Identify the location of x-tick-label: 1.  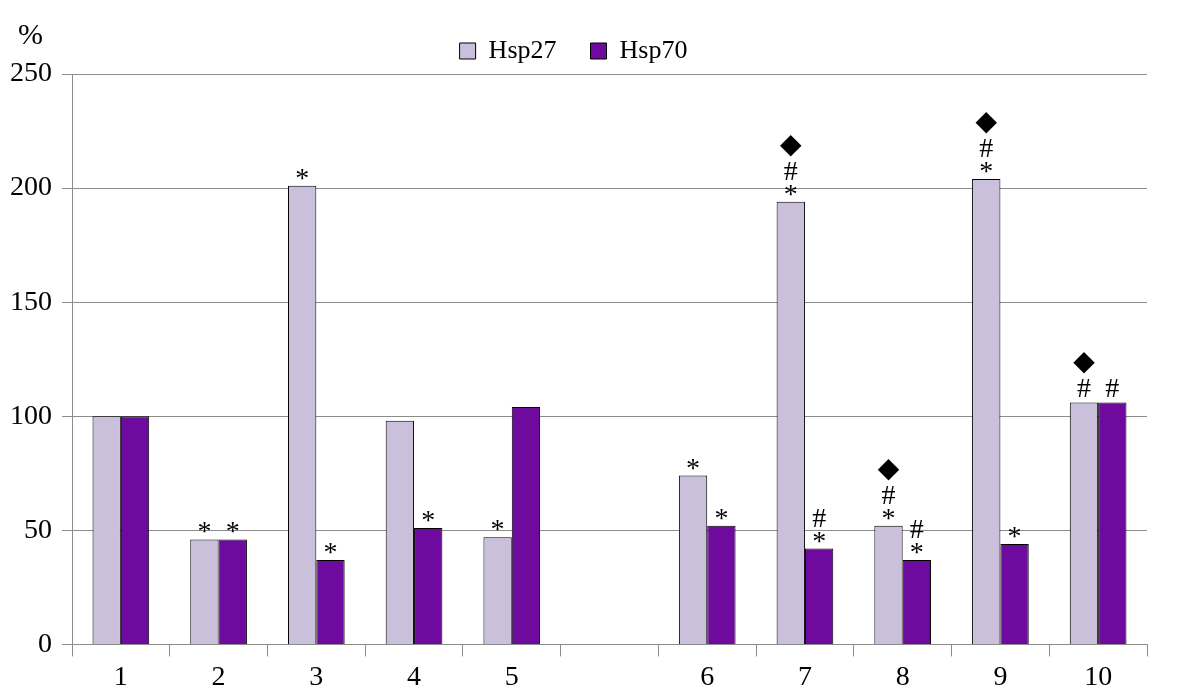
(120, 675).